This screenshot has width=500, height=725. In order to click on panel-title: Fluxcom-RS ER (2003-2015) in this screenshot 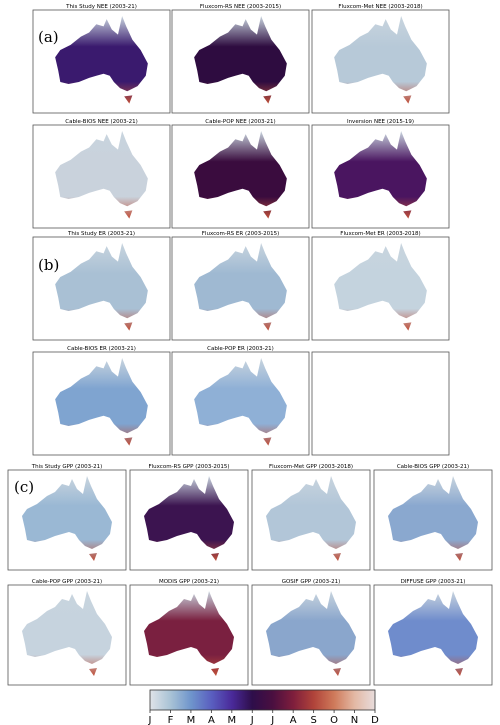, I will do `click(240, 234)`.